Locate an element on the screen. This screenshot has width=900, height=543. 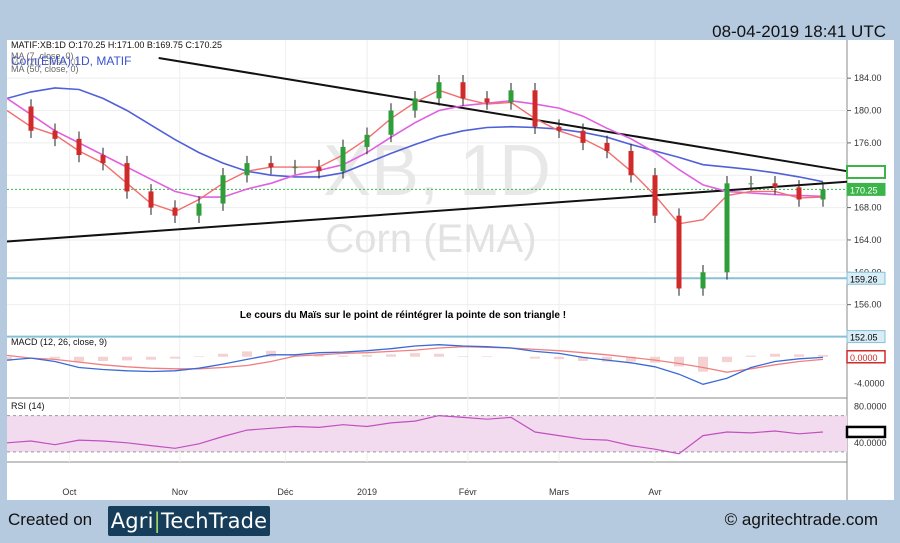
last-price-tag: 170.25 is located at coordinates (864, 190).